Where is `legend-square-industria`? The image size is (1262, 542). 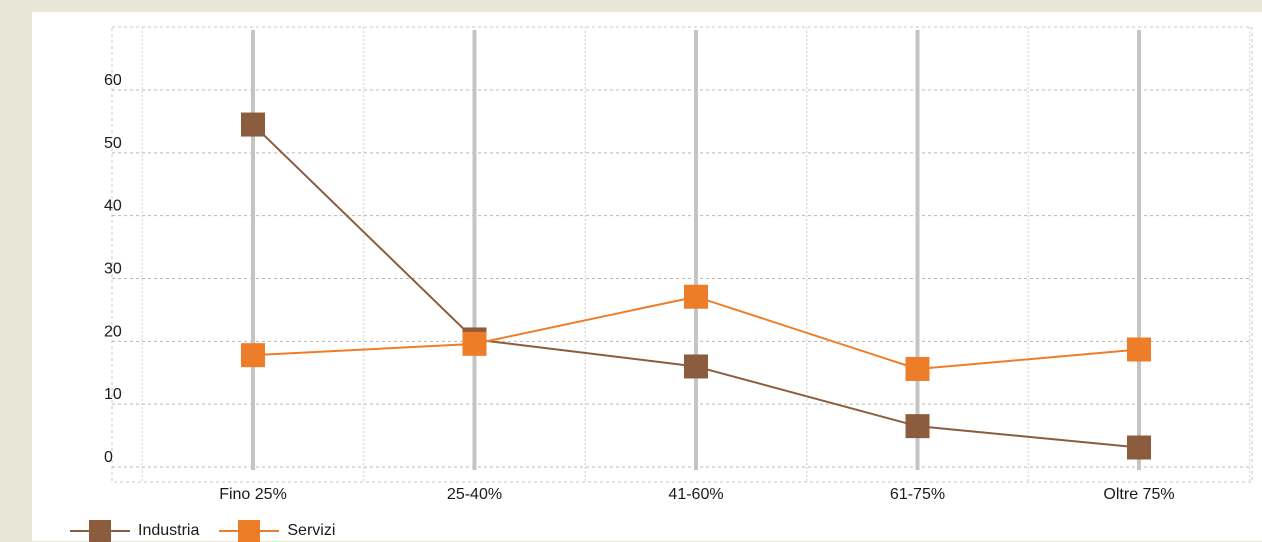 legend-square-industria is located at coordinates (100, 531).